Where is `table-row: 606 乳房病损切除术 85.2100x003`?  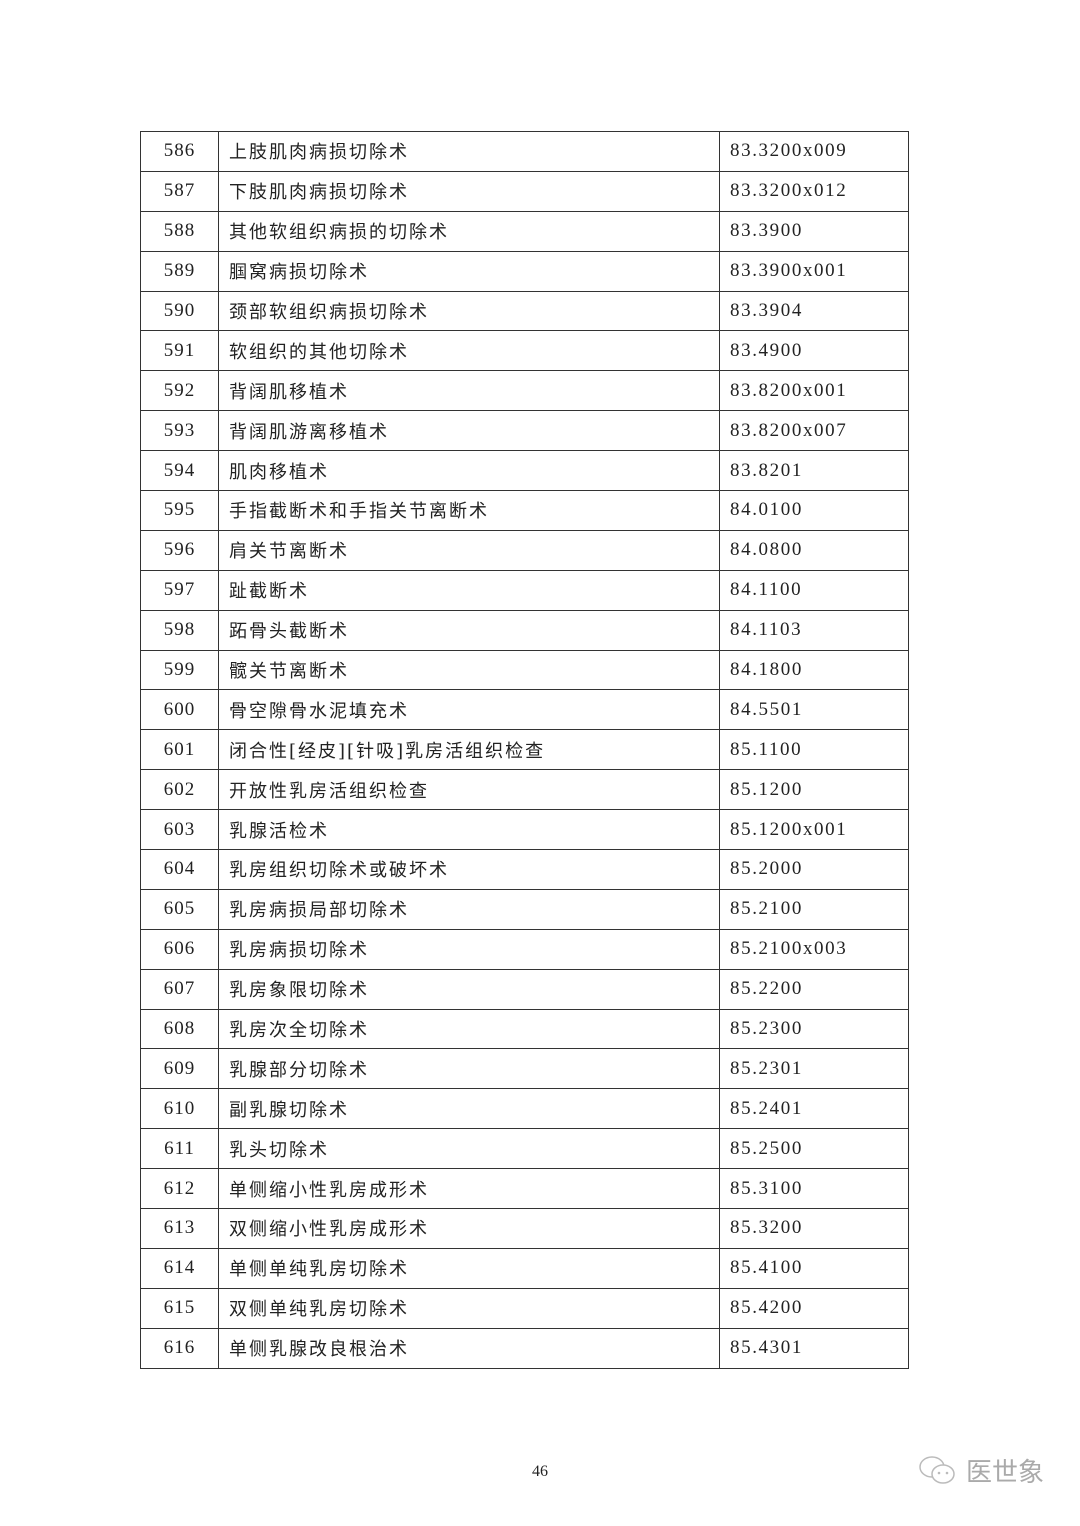 table-row: 606 乳房病损切除术 85.2100x003 is located at coordinates (524, 949).